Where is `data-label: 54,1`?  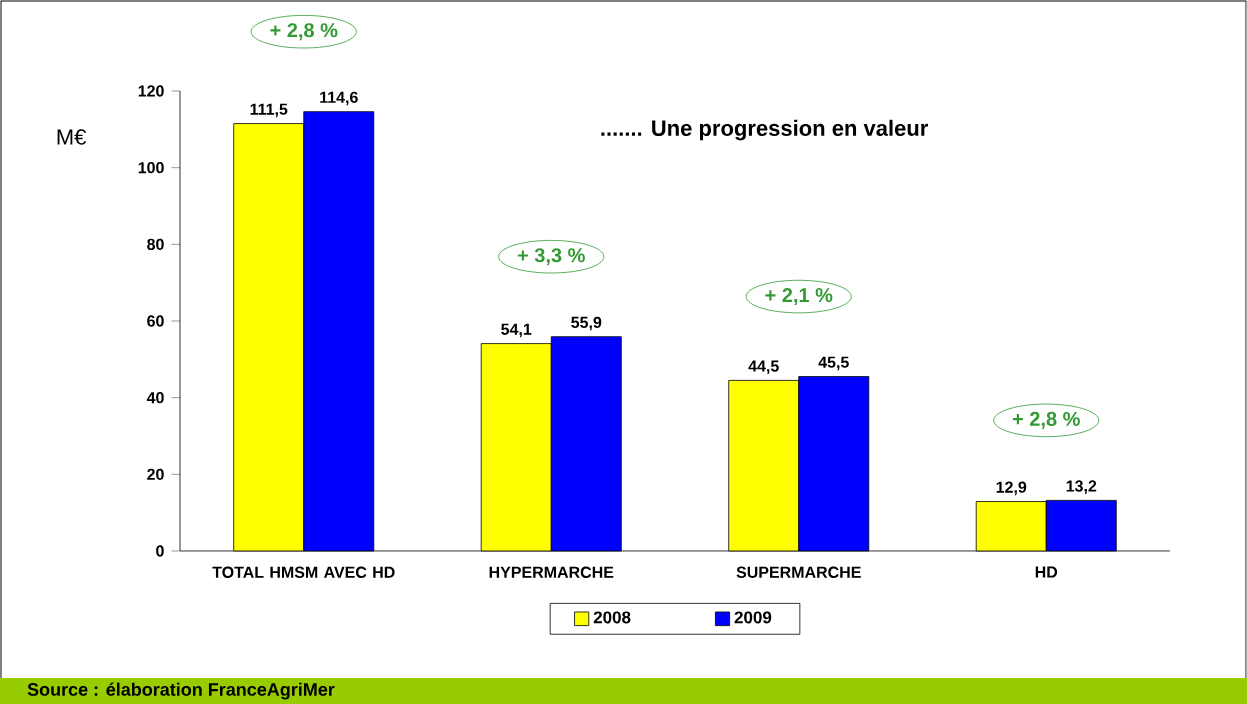
data-label: 54,1 is located at coordinates (516, 330).